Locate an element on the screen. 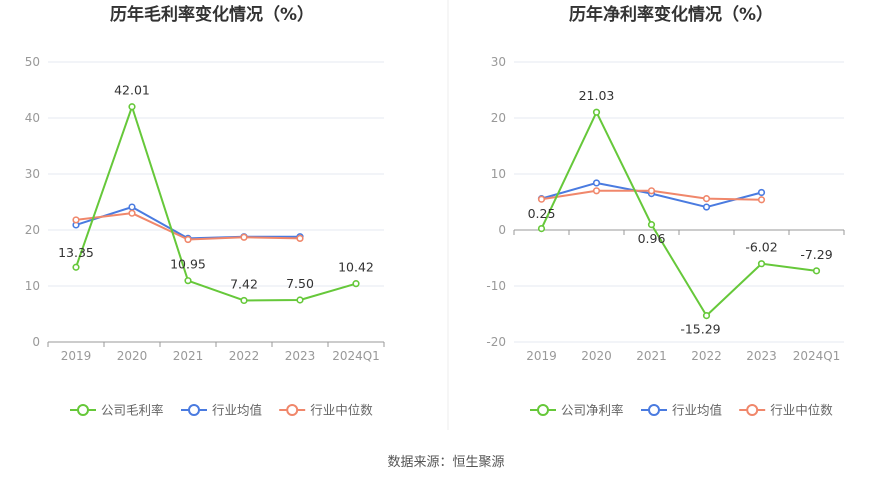 This screenshot has width=893, height=481. data-label: -6.02 is located at coordinates (761, 247).